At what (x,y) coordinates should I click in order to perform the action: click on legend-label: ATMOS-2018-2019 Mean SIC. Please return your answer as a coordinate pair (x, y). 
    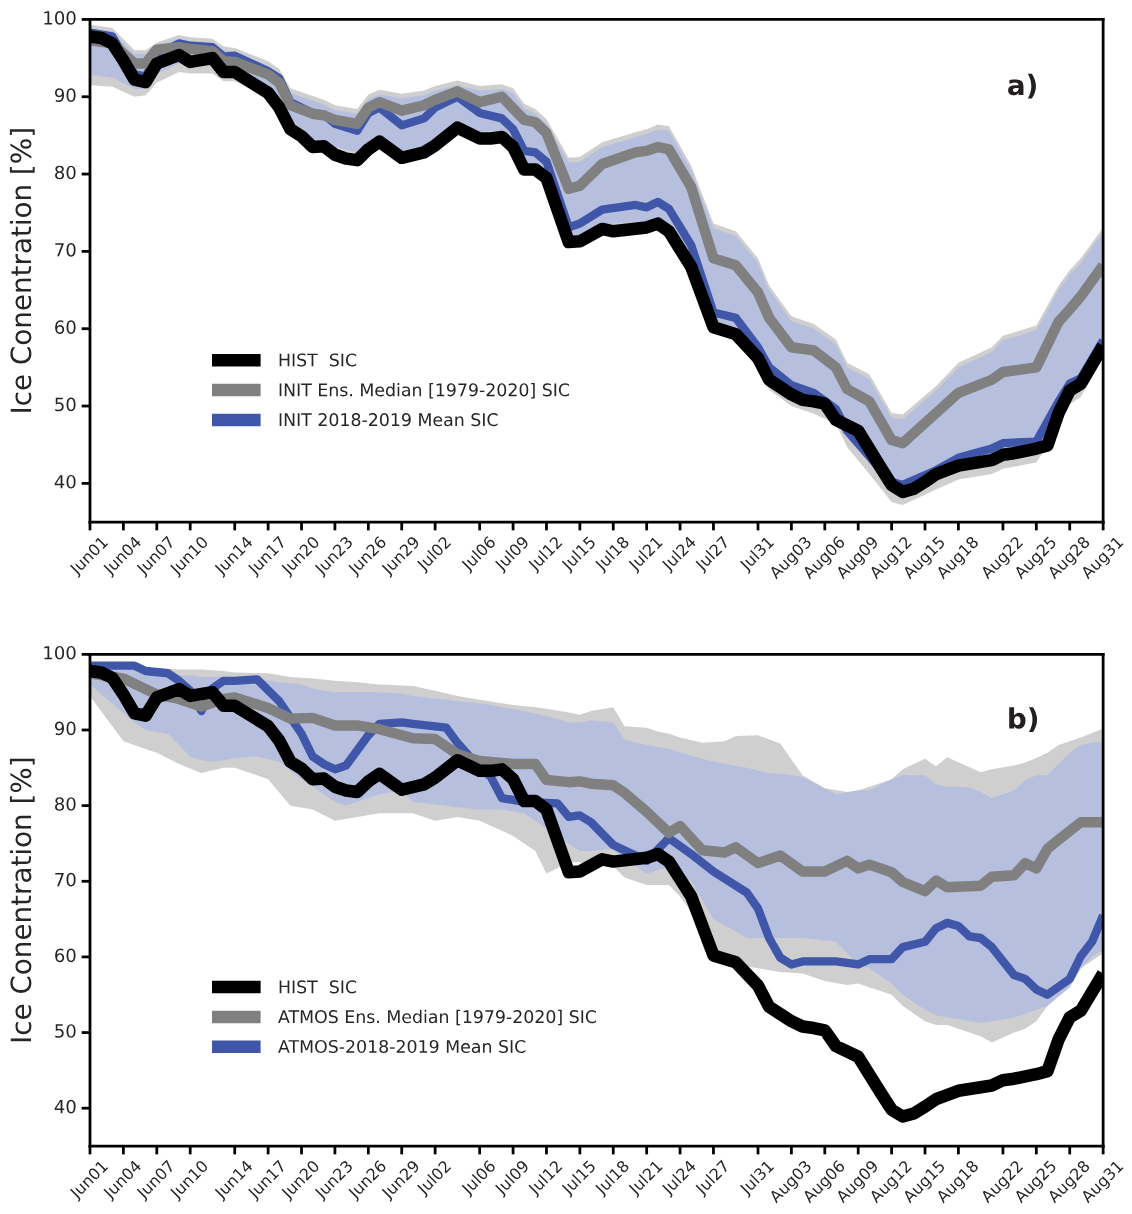
    Looking at the image, I should click on (402, 1046).